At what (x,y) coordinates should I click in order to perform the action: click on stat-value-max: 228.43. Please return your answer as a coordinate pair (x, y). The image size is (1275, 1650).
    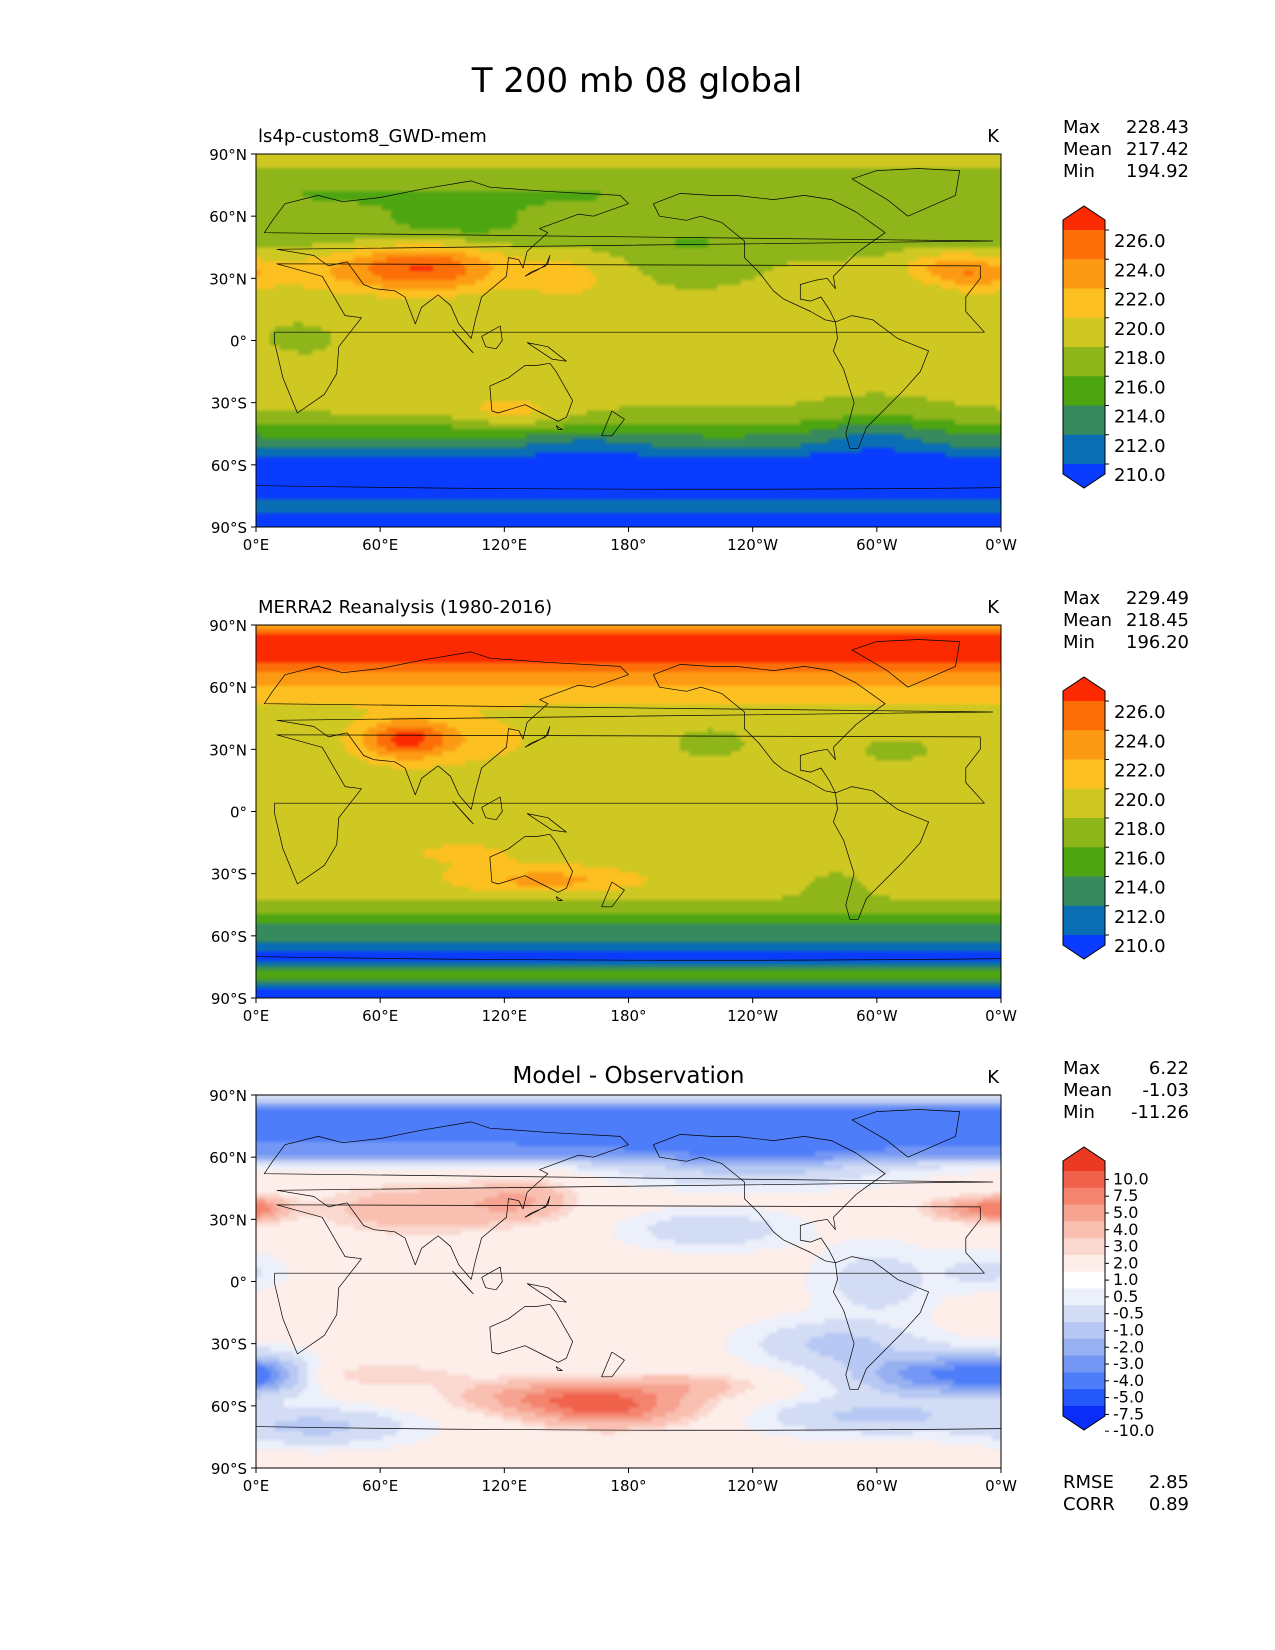
    Looking at the image, I should click on (1157, 127).